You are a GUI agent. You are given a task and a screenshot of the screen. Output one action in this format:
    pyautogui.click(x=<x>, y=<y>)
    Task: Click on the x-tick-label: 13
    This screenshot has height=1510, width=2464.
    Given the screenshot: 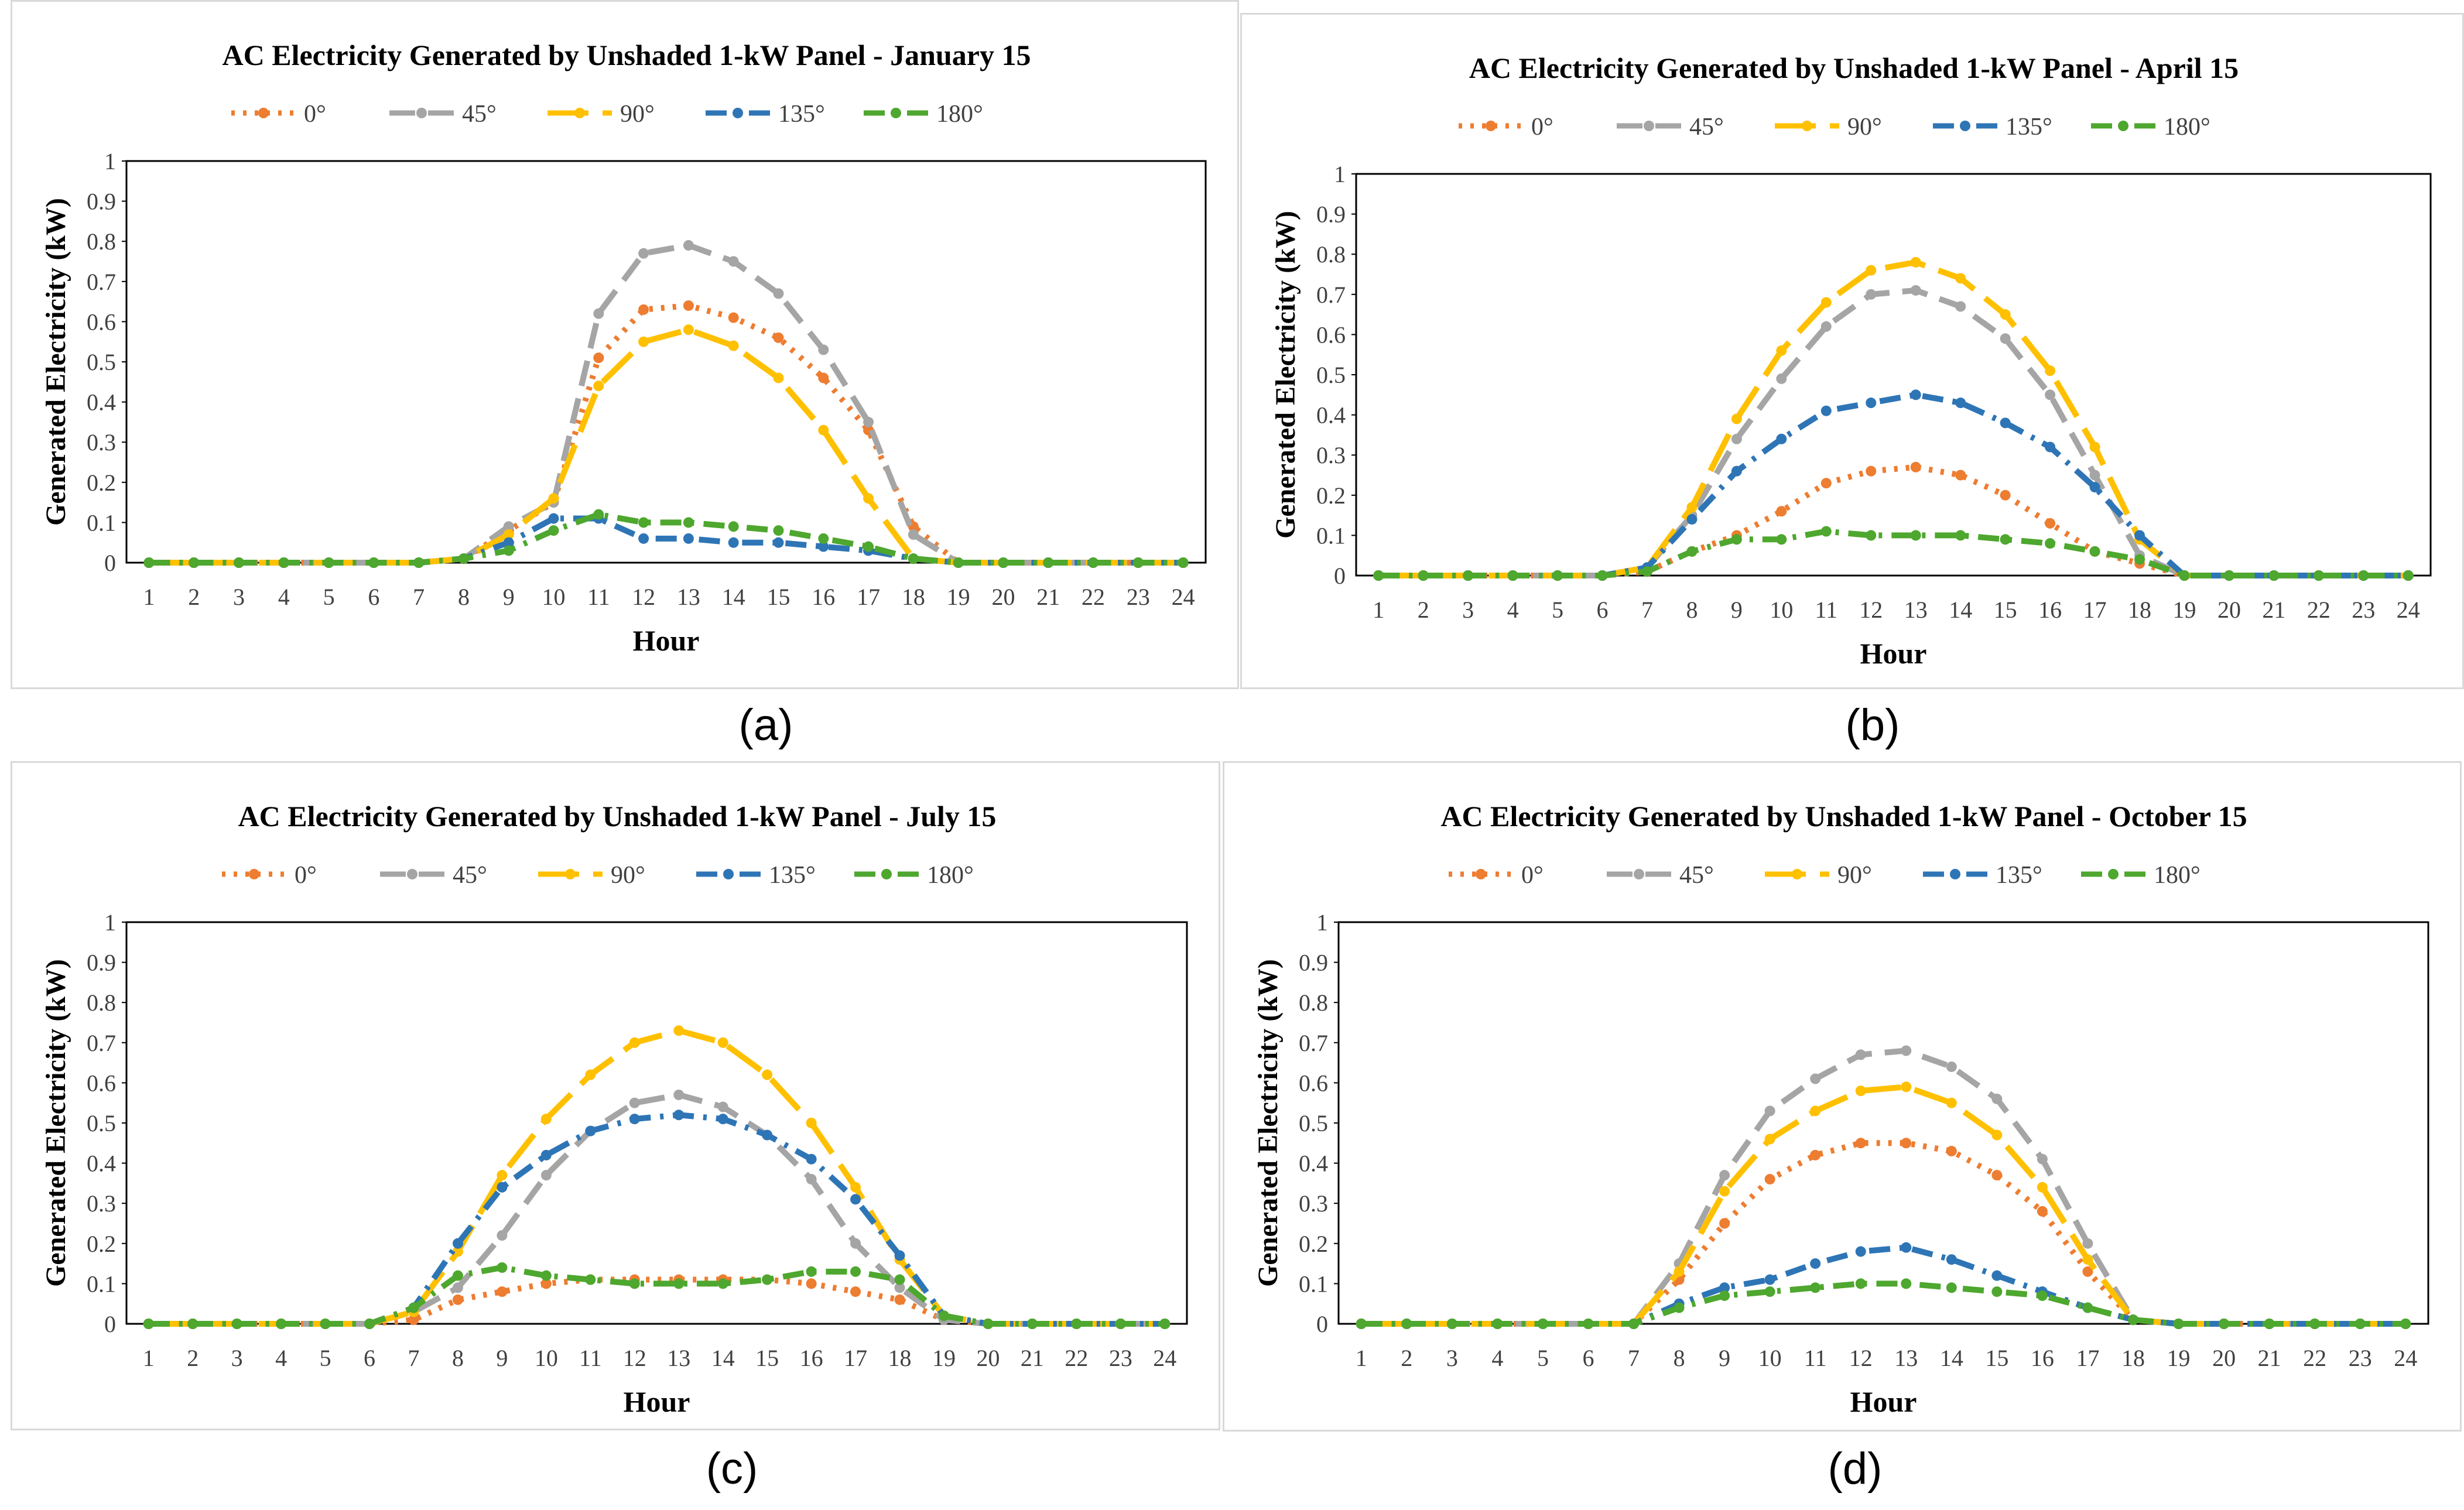 What is the action you would take?
    pyautogui.click(x=688, y=597)
    